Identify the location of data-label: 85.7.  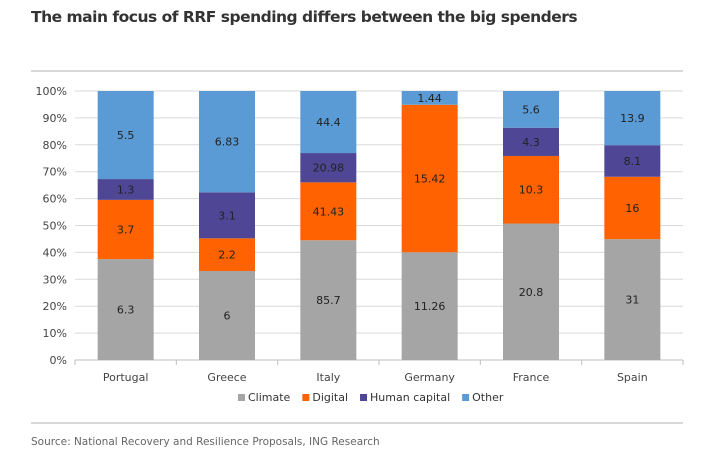
(328, 300).